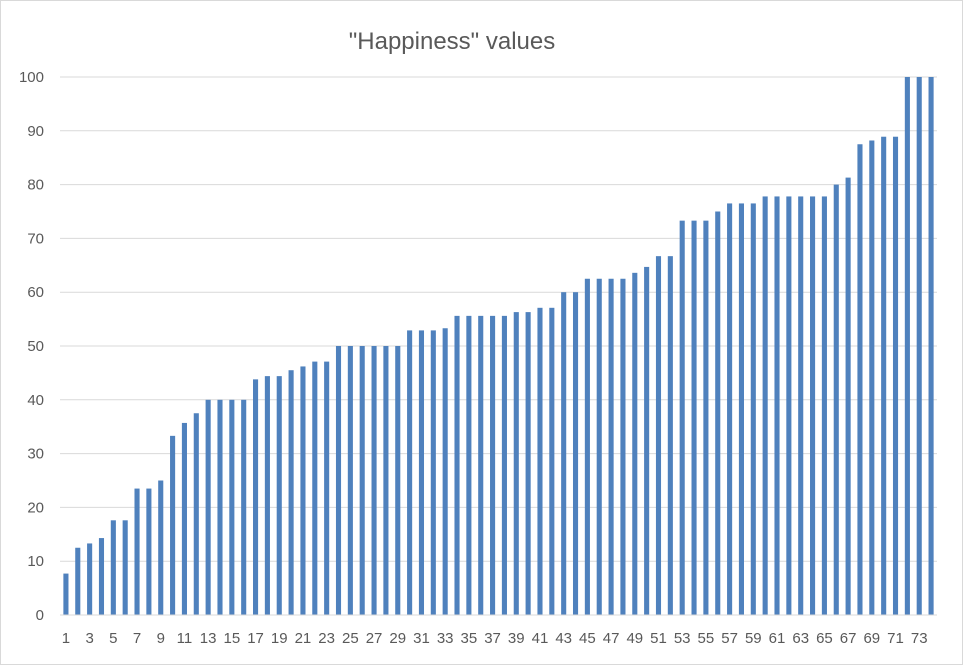  Describe the element at coordinates (871, 638) in the screenshot. I see `x-tick-label: 69` at that location.